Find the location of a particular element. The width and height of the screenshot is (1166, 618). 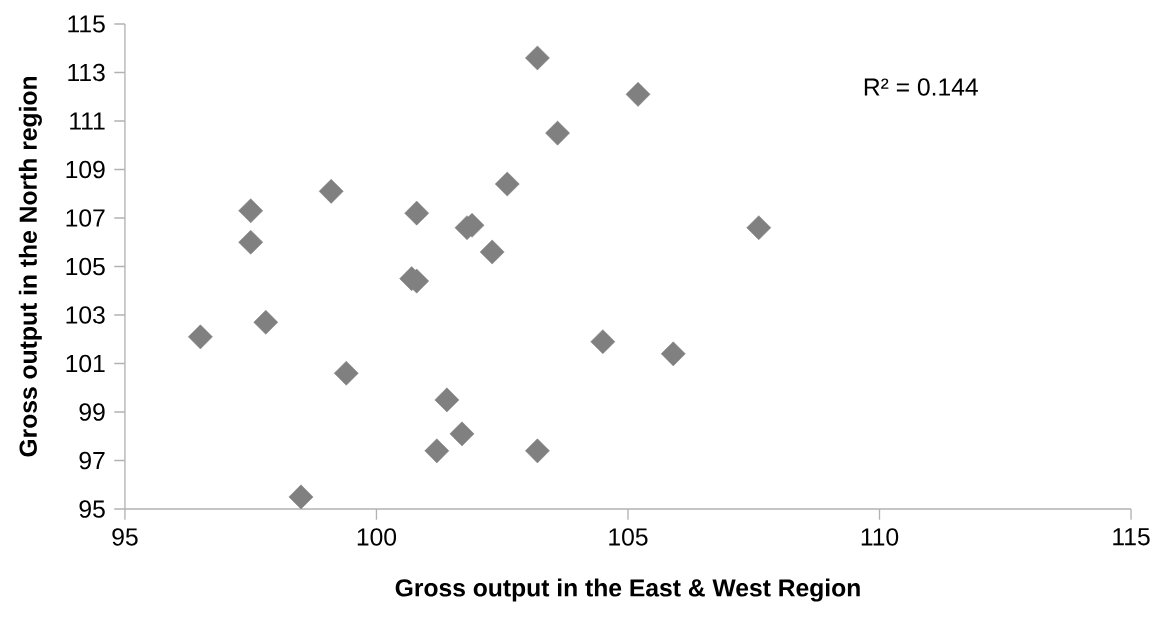

y-tick-label: 105 is located at coordinates (85, 266).